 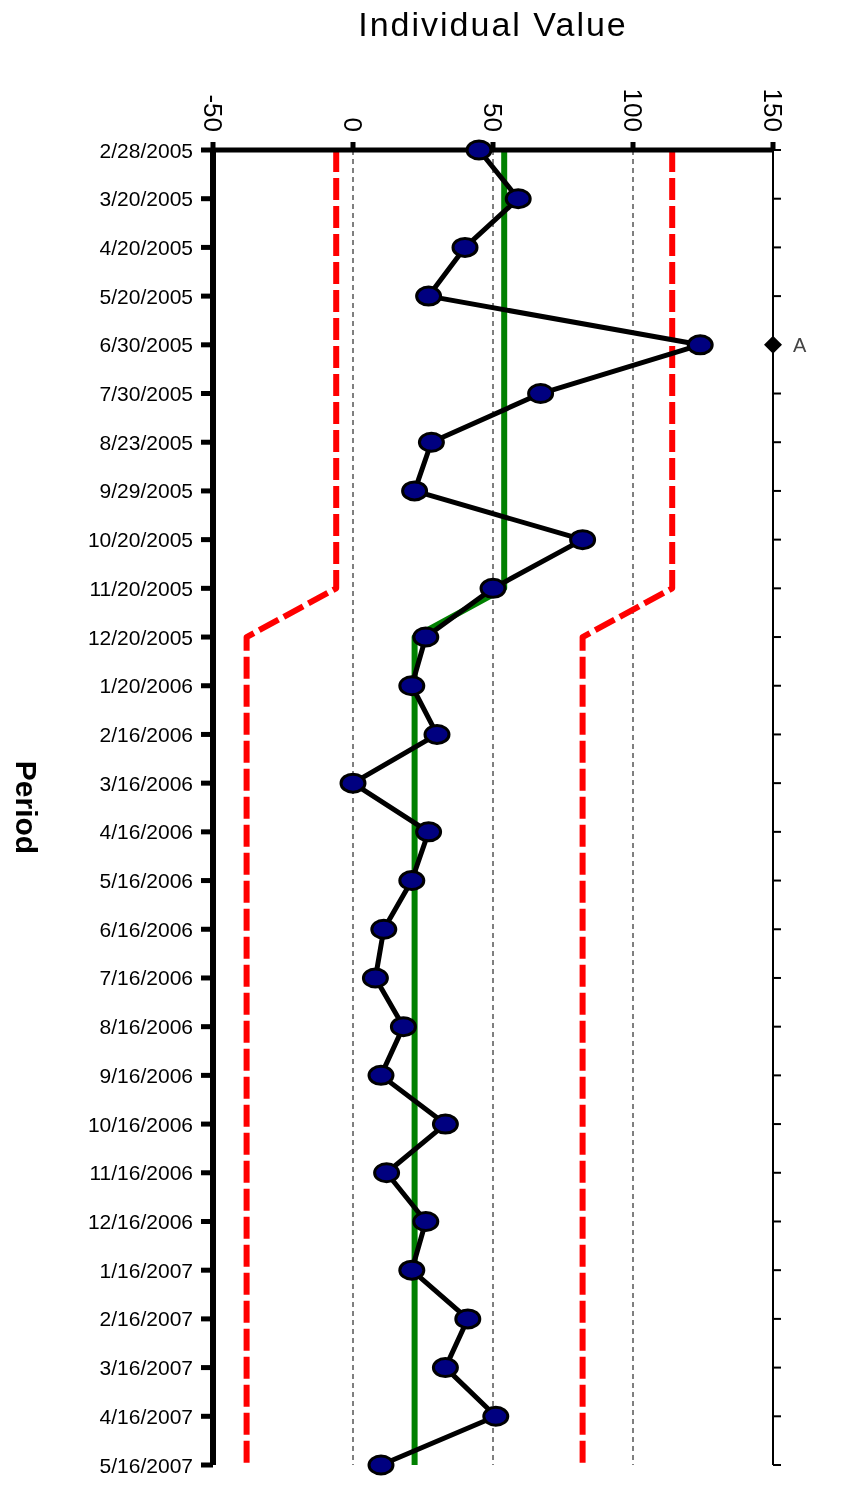 I want to click on y-tick-label: 6/16/2006, so click(x=146, y=929).